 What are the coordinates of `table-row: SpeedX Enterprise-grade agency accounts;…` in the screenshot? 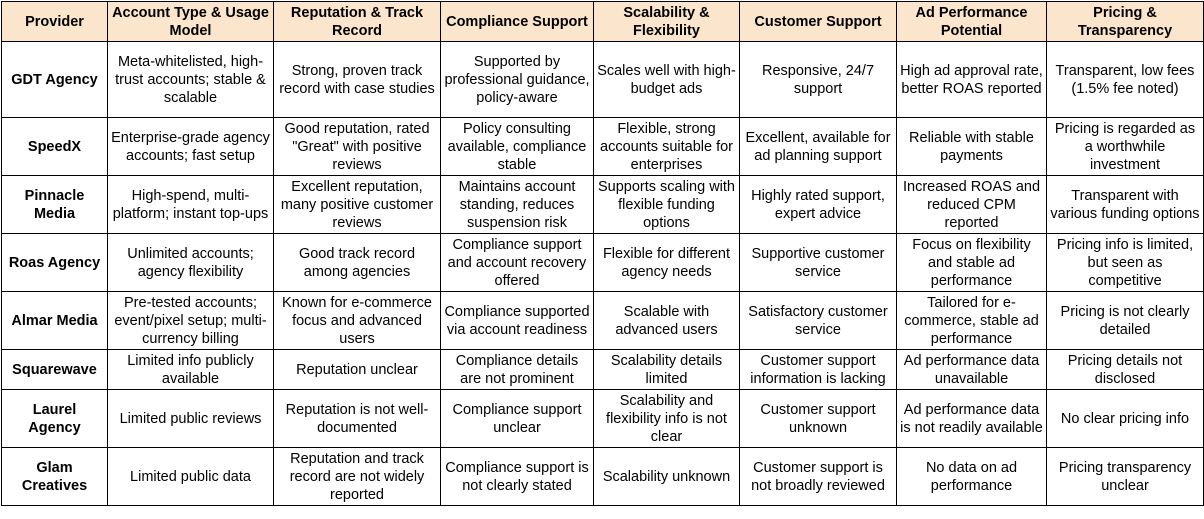 It's located at (602, 146).